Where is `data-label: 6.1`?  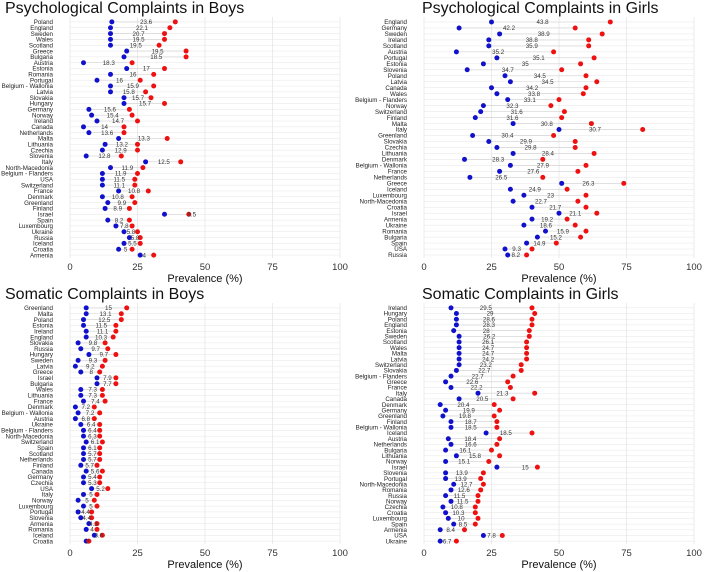 data-label: 6.1 is located at coordinates (95, 442).